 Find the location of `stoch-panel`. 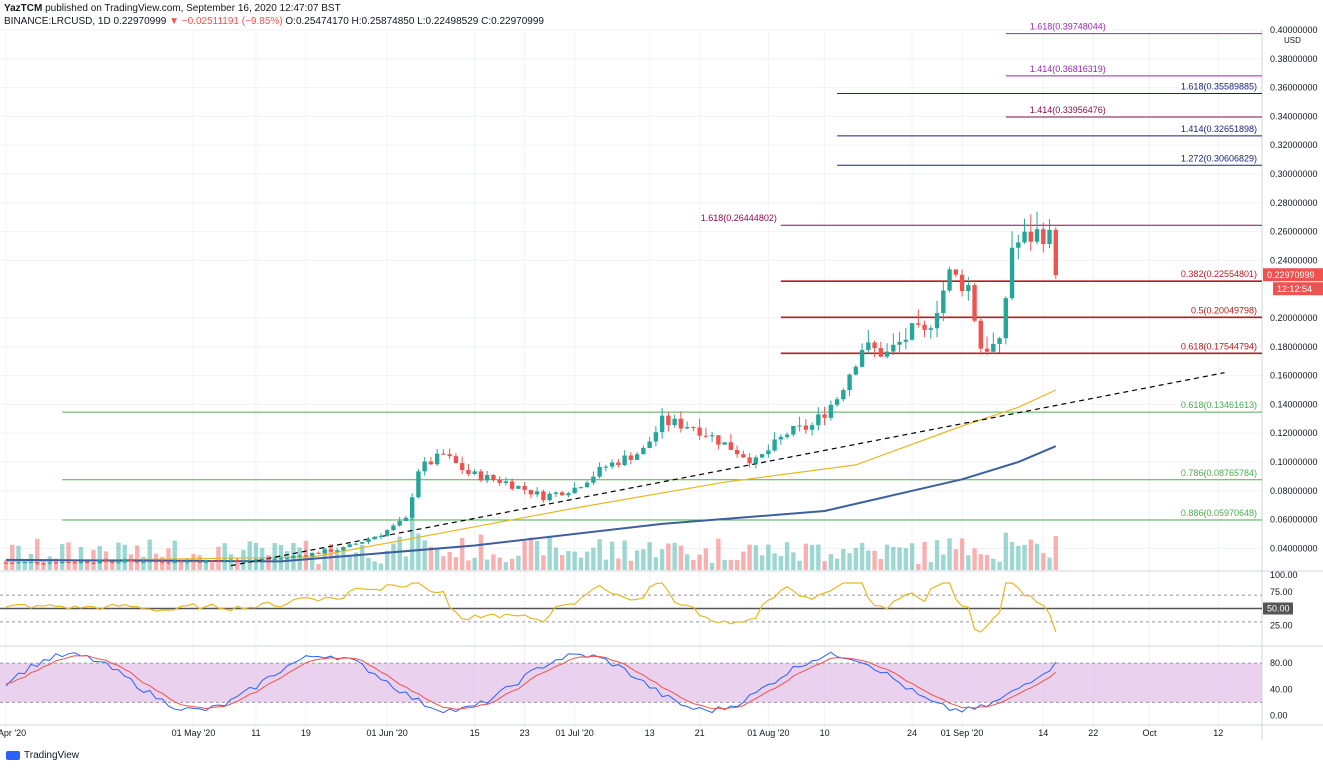

stoch-panel is located at coordinates (631, 682).